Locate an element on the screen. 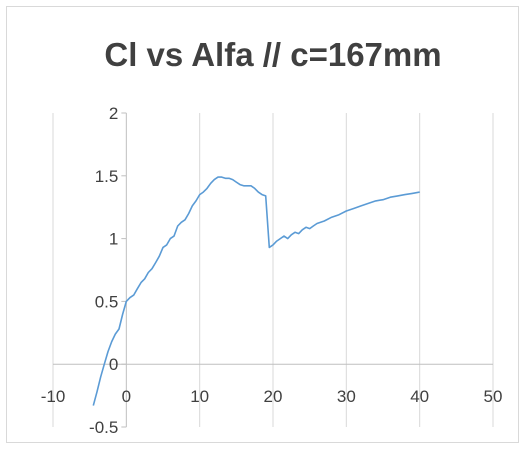 This screenshot has width=526, height=450. y-tick-label: 2 is located at coordinates (113, 113).